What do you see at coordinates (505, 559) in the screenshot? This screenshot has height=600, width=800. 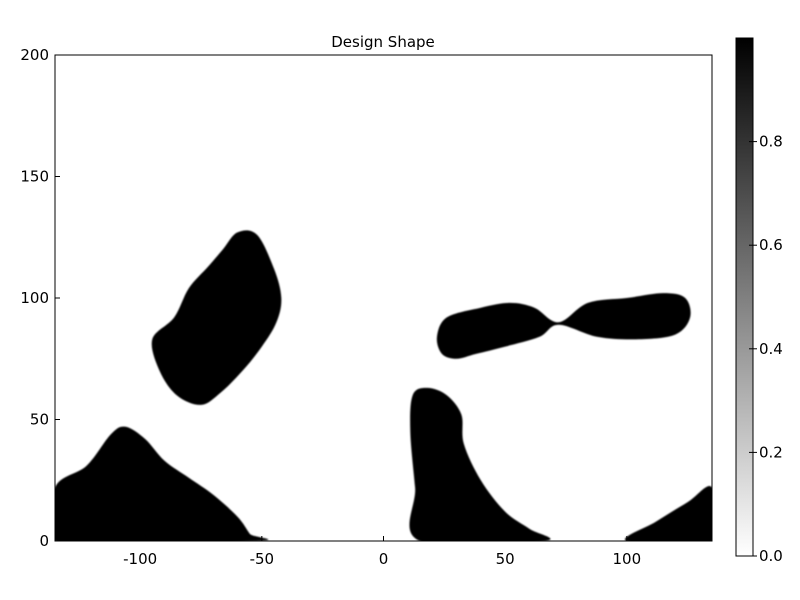 I see `x-tick-label: 50` at bounding box center [505, 559].